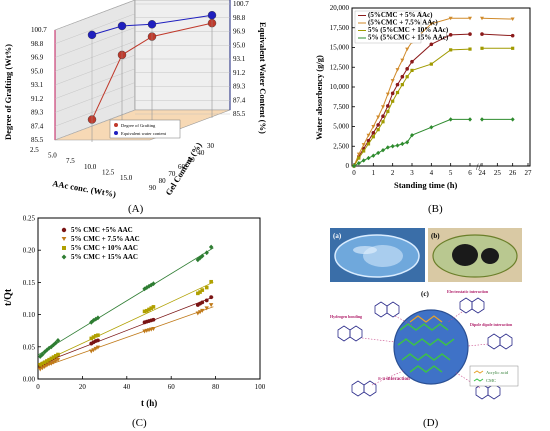 The image size is (550, 431). I want to click on chart-a-ytick: 85.5, so click(37, 140).